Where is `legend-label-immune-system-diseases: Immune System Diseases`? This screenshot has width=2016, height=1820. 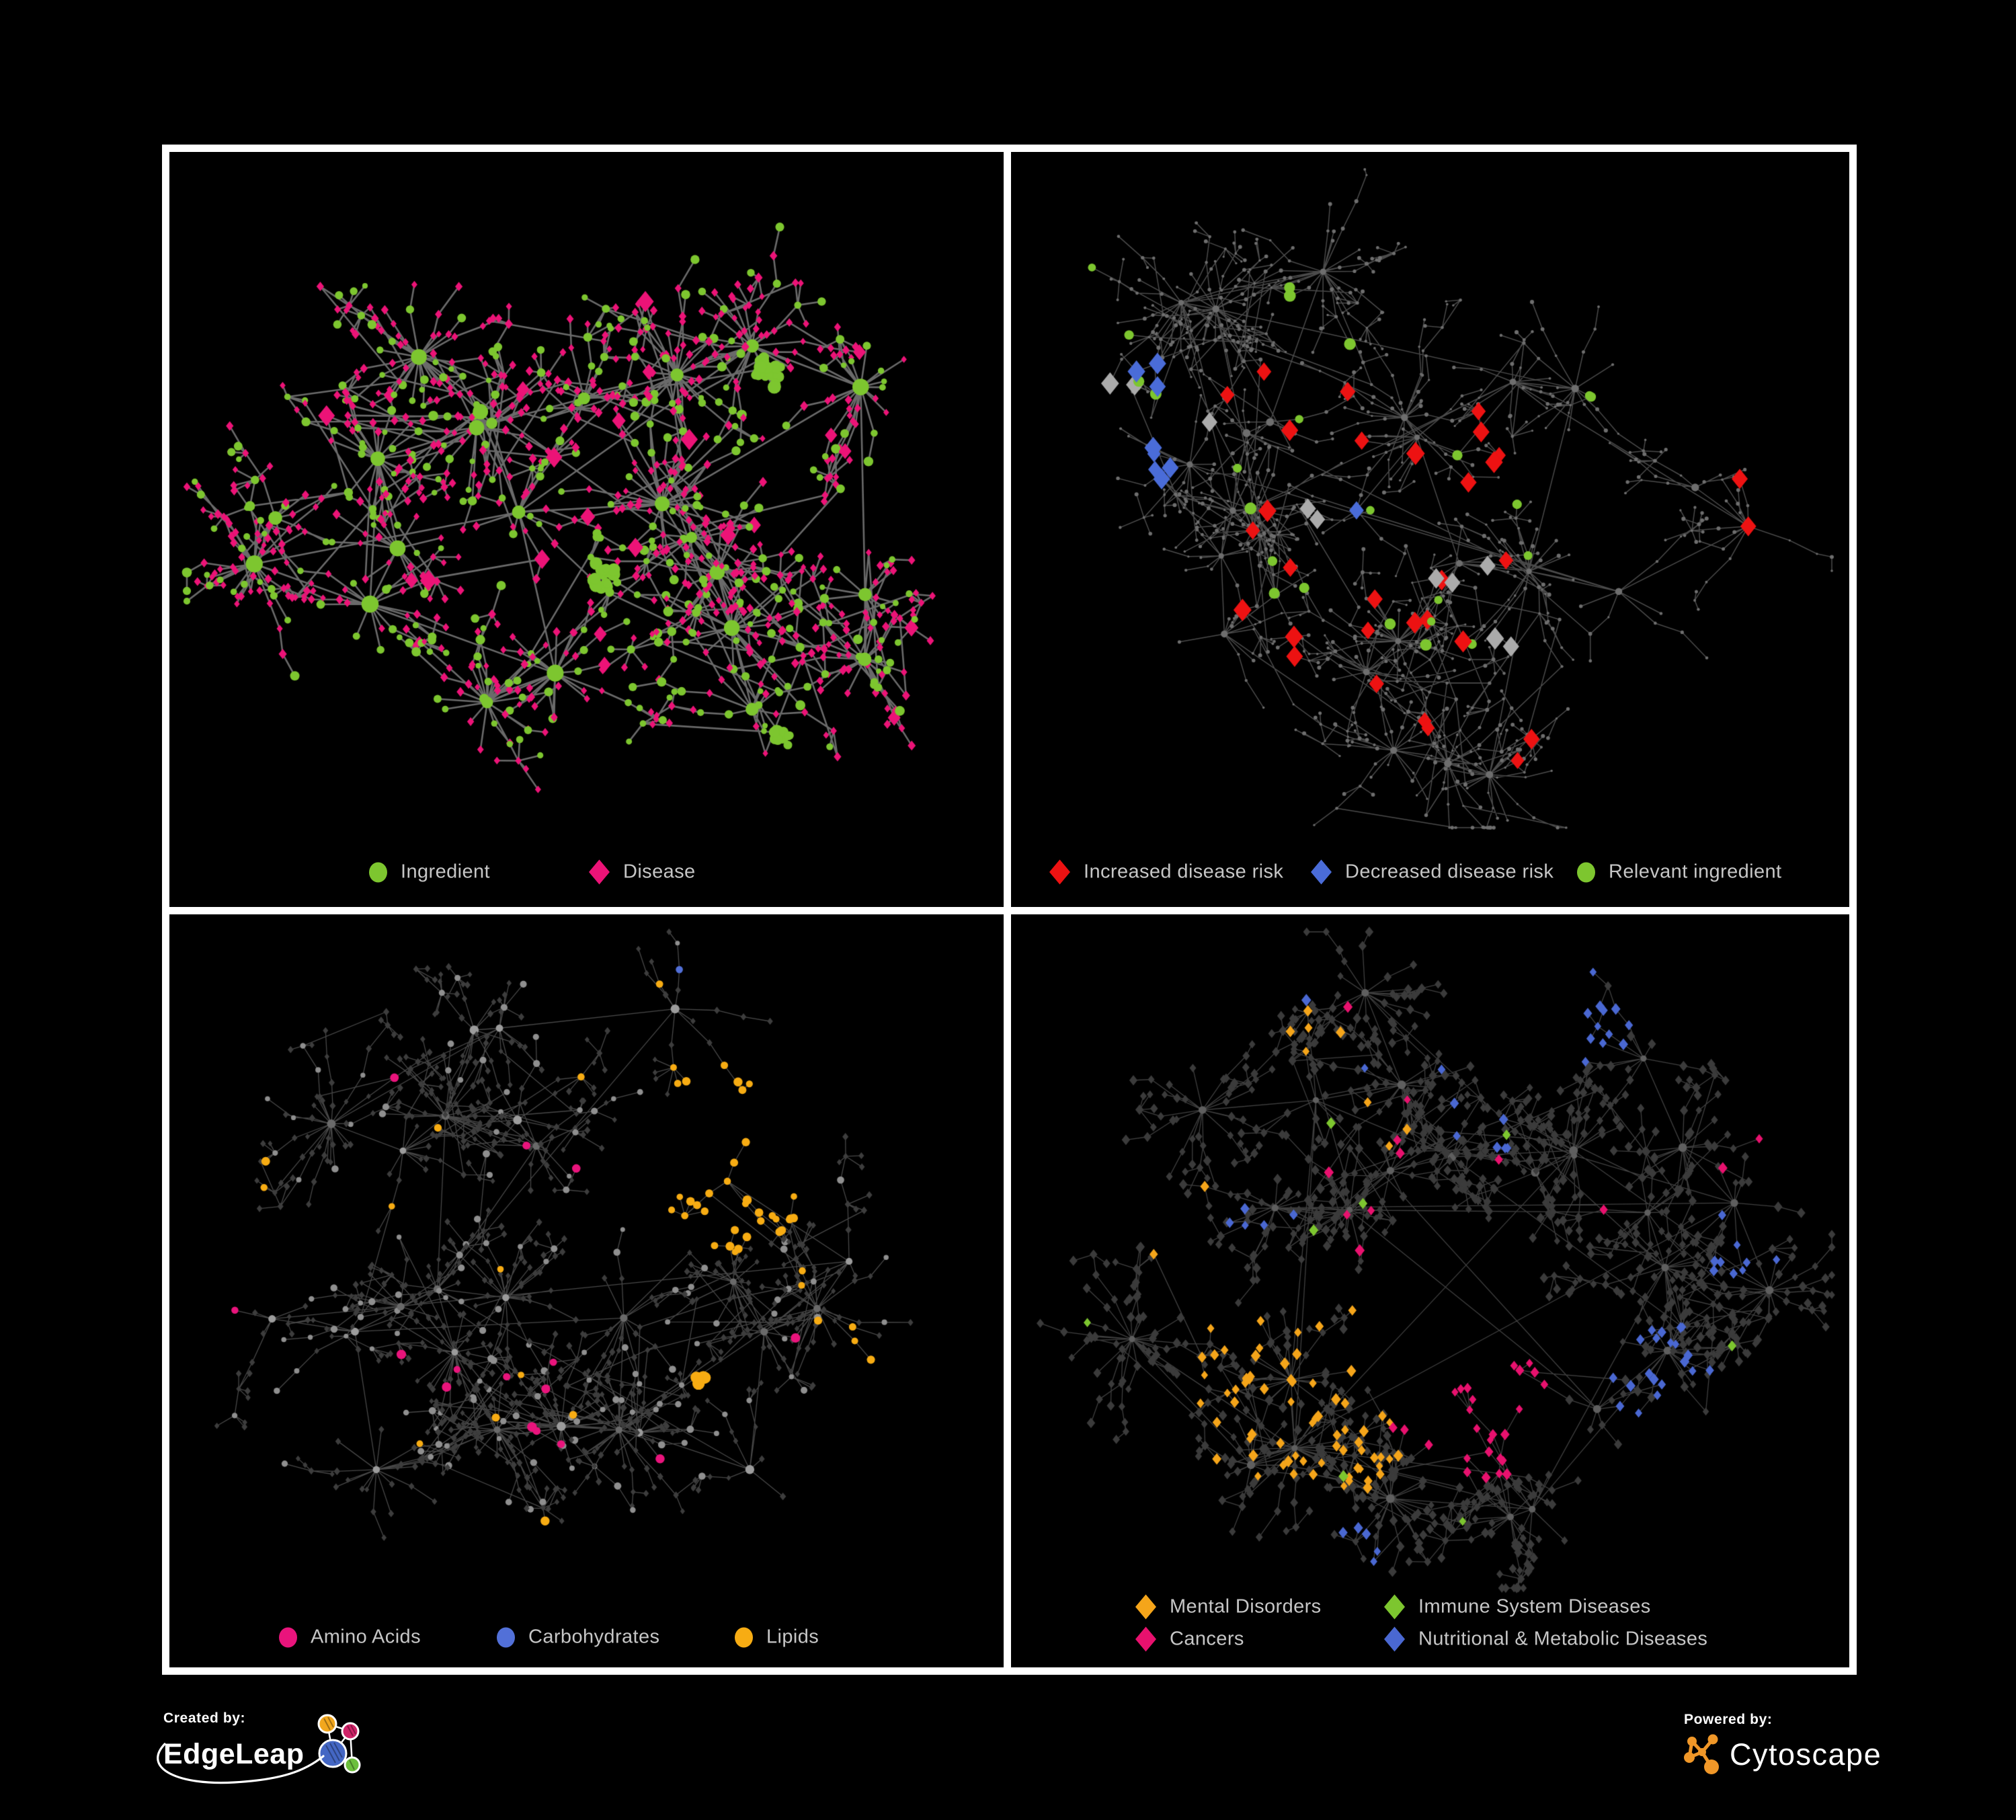
legend-label-immune-system-diseases: Immune System Diseases is located at coordinates (1534, 1606).